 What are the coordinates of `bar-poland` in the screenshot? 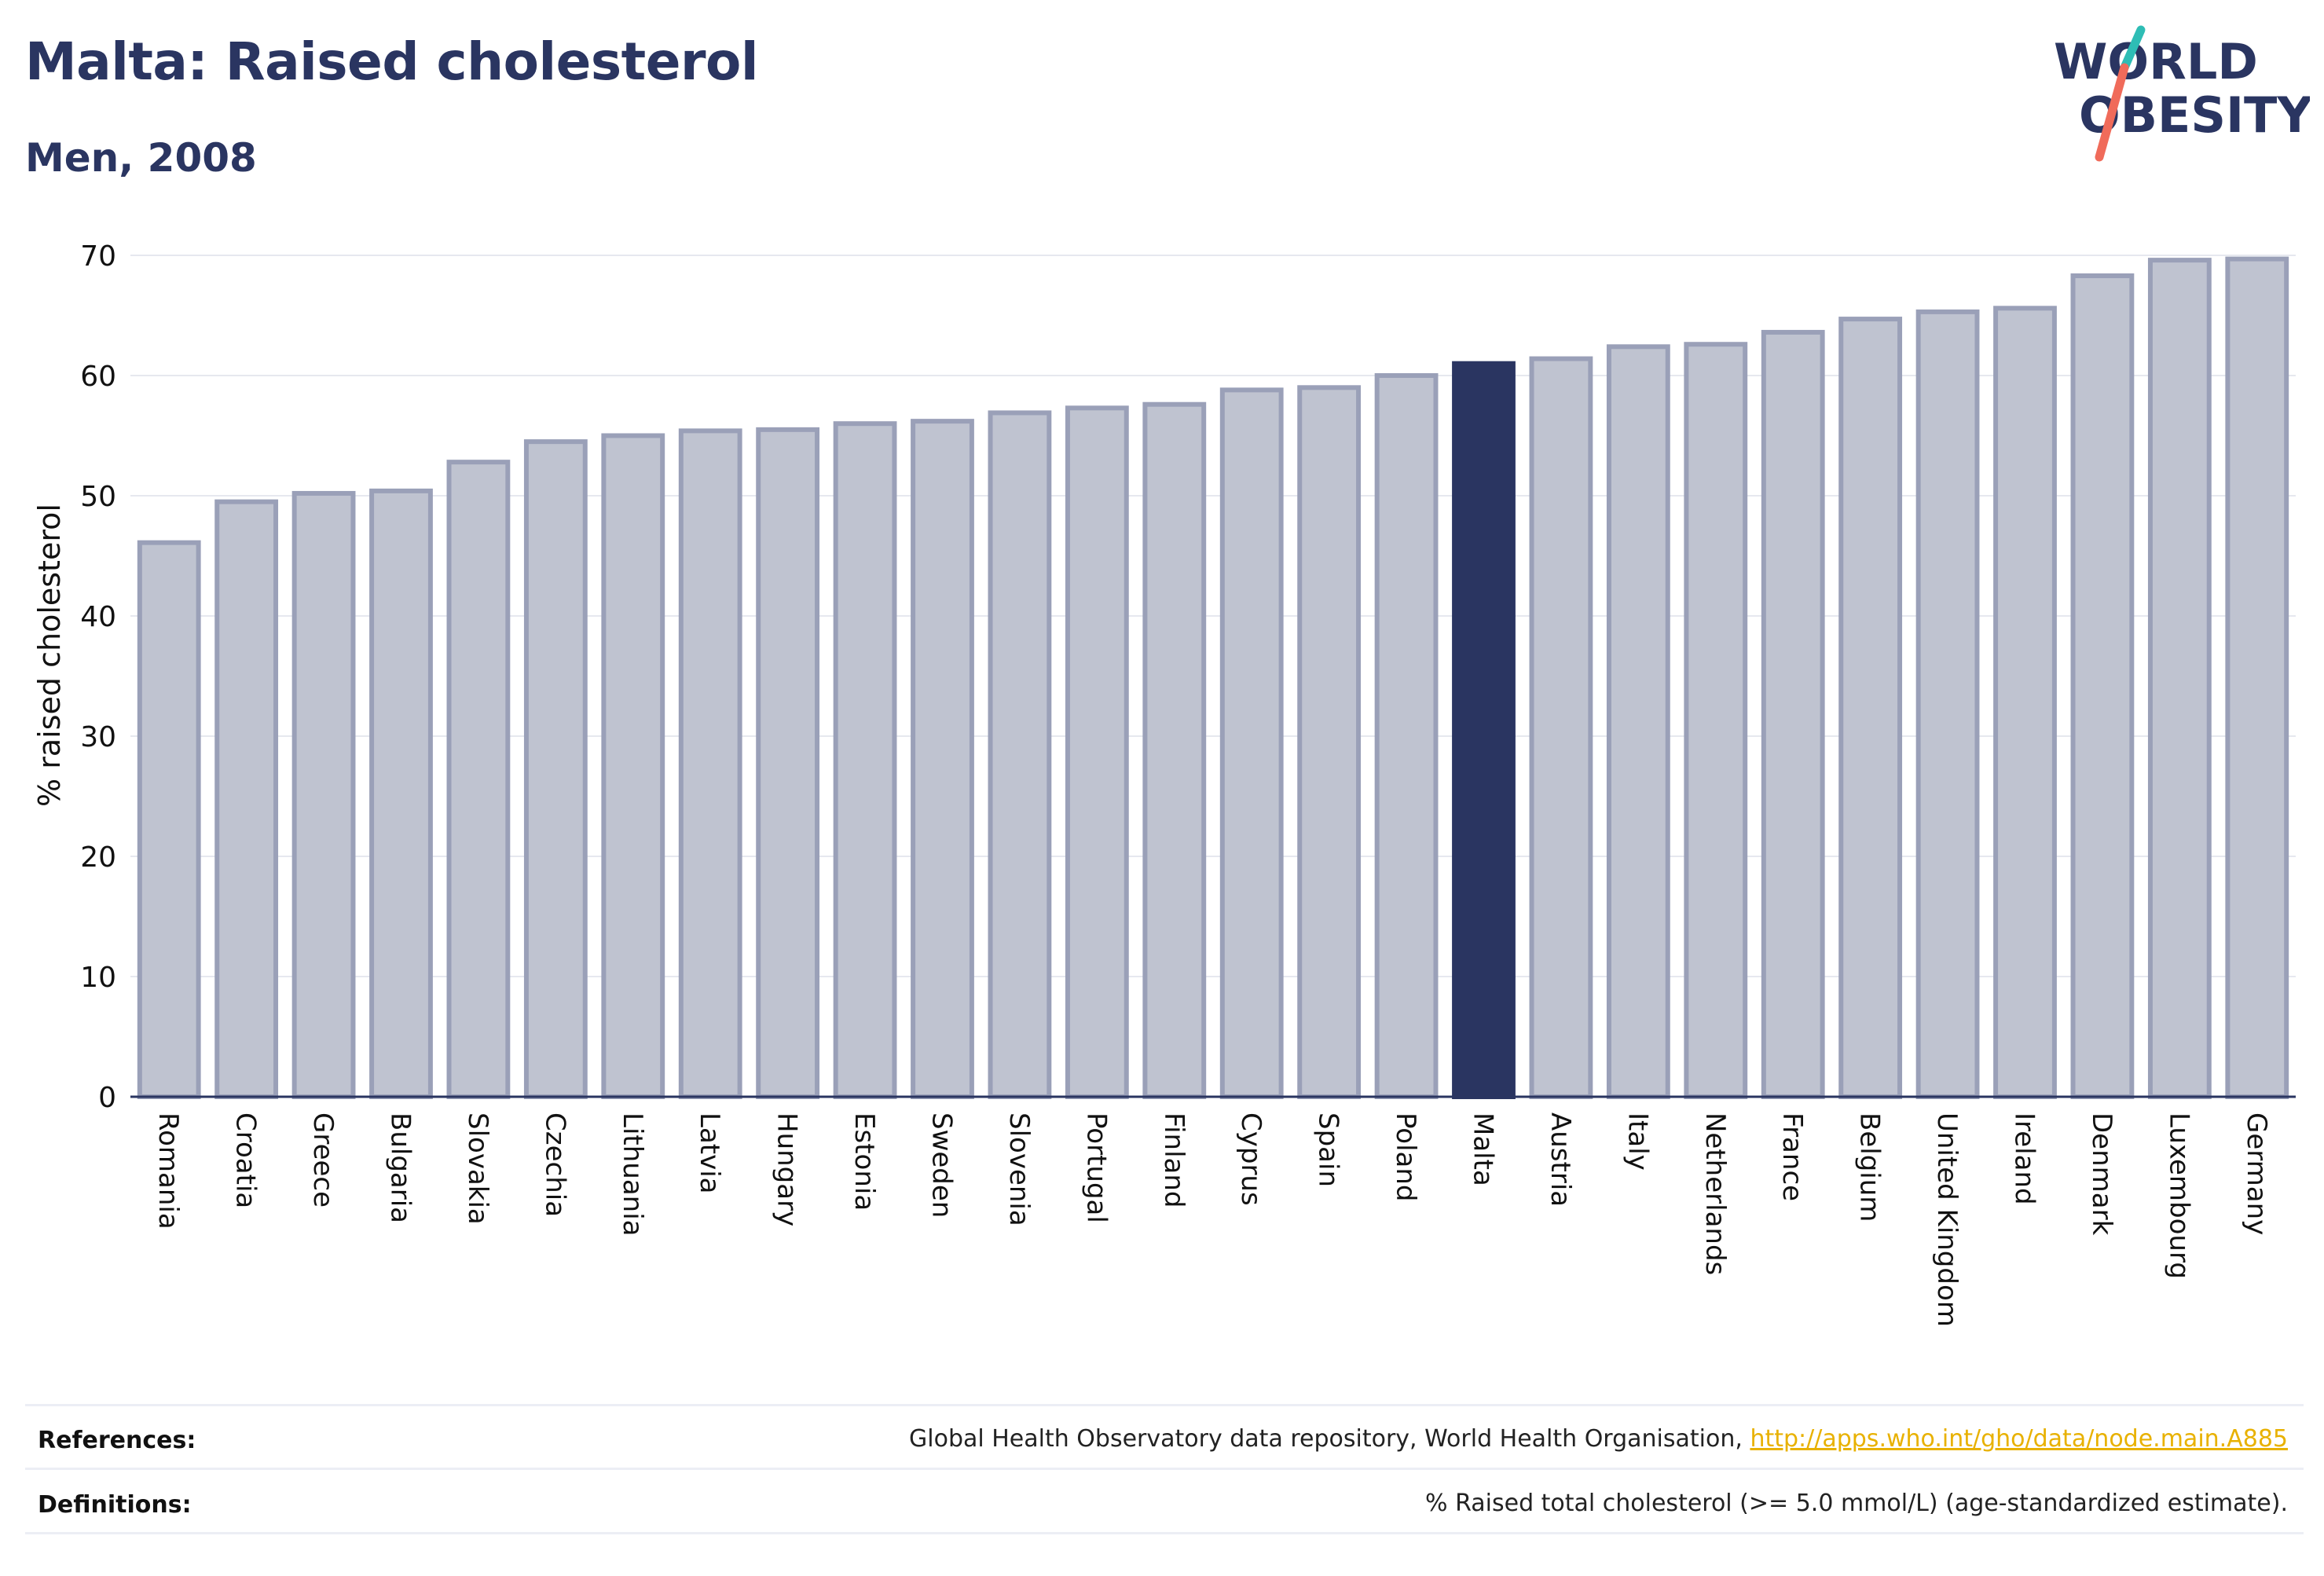 It's located at (1406, 736).